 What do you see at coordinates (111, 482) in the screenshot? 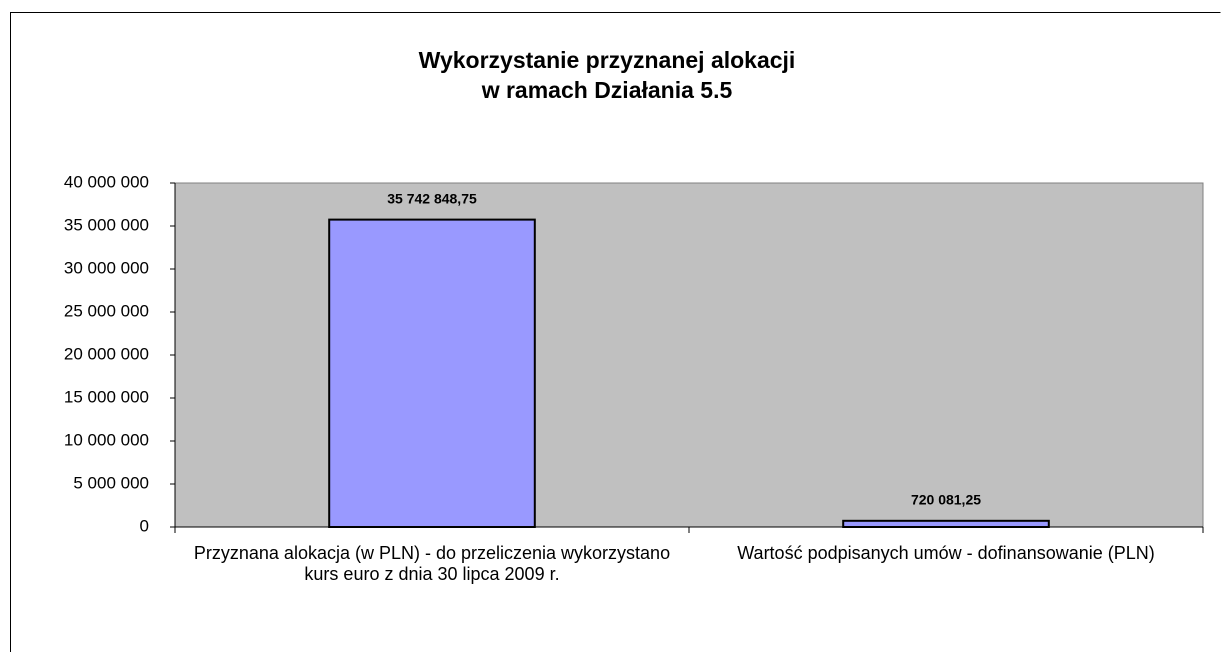
I see `y-tick-label: 5 000 000` at bounding box center [111, 482].